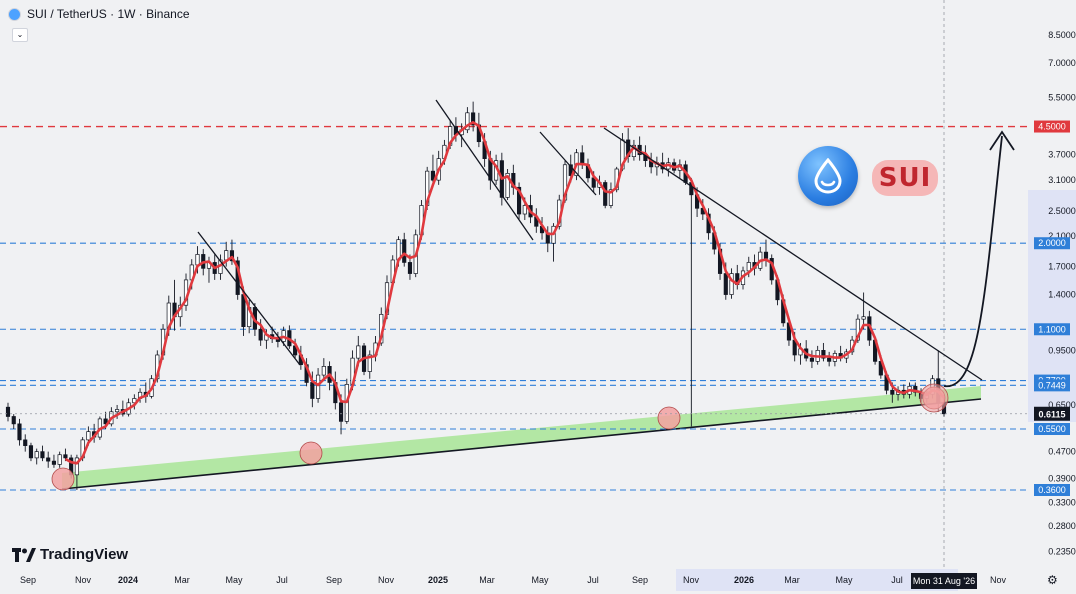  I want to click on x-tick-label: 2026, so click(744, 580).